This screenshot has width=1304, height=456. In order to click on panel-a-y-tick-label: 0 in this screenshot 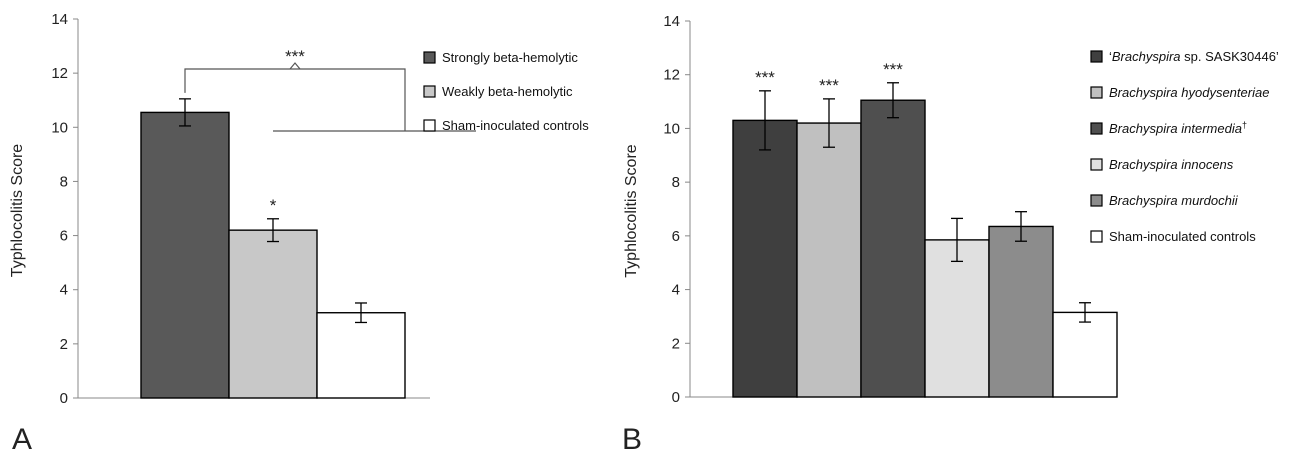, I will do `click(64, 398)`.